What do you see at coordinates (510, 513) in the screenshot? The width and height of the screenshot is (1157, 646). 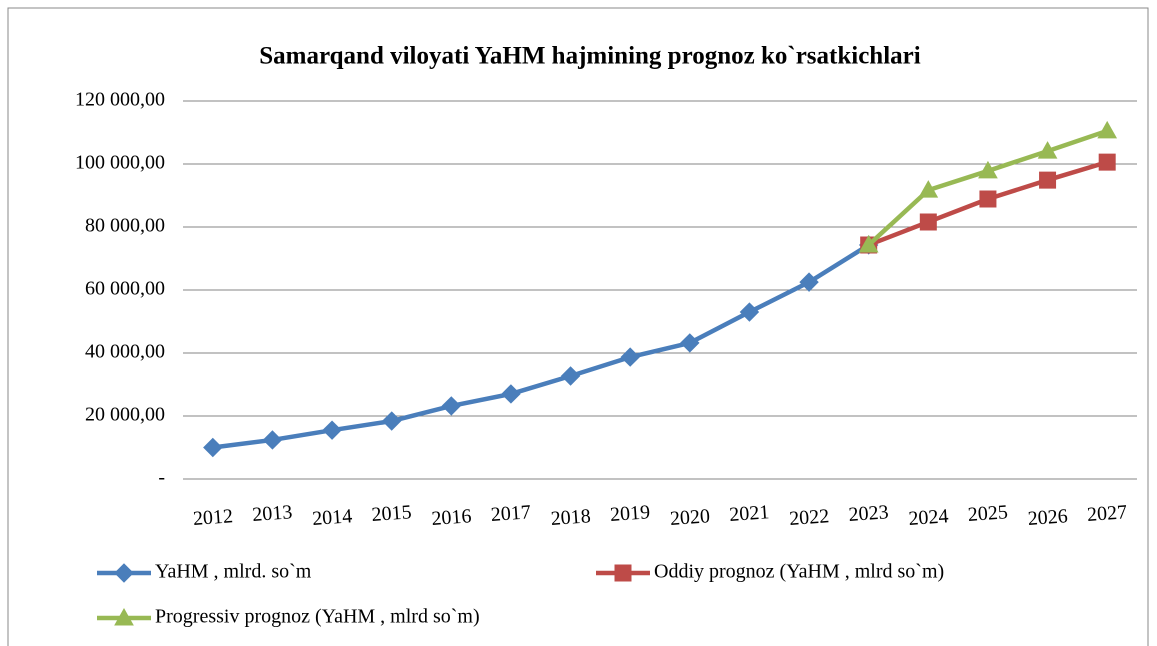 I see `x-tick-label: 2017` at bounding box center [510, 513].